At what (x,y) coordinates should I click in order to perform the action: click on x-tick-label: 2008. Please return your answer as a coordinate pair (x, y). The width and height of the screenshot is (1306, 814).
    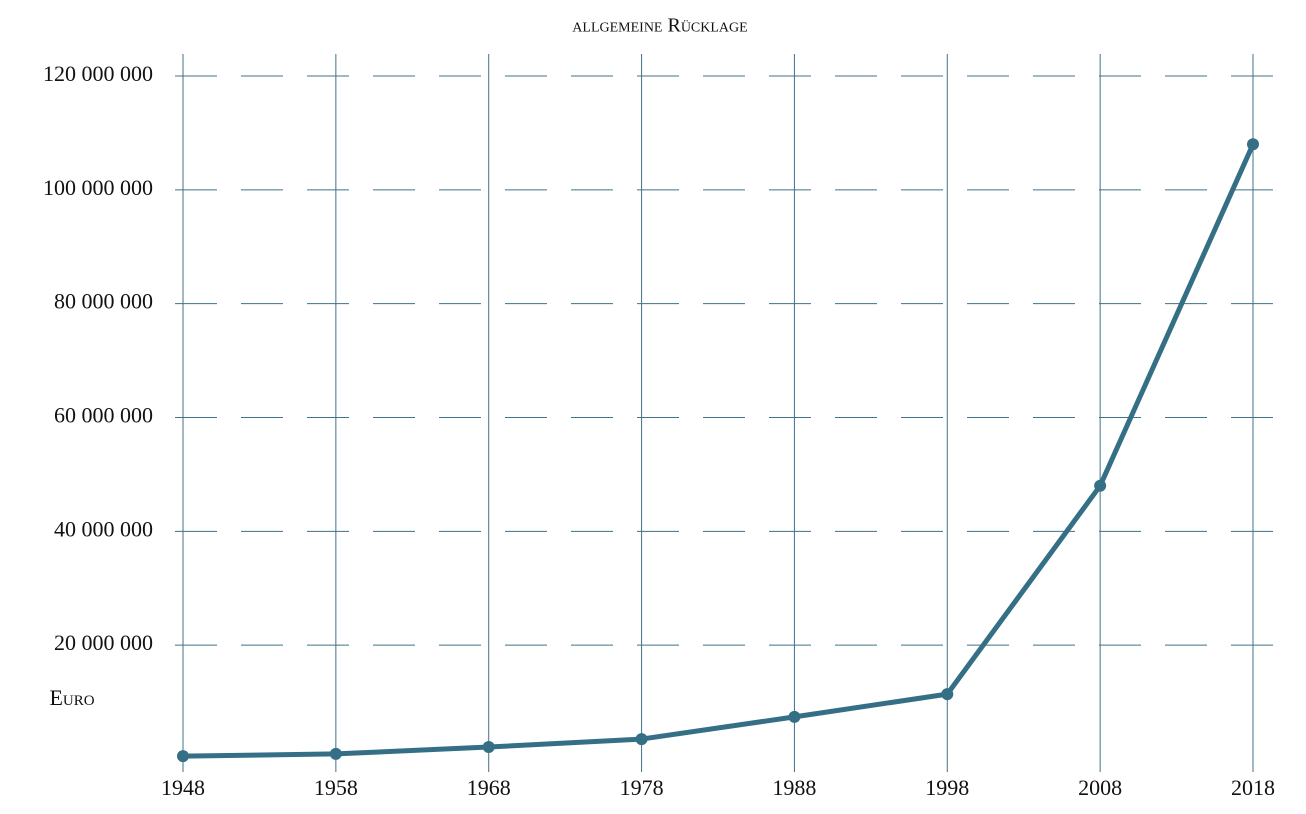
    Looking at the image, I should click on (1100, 787).